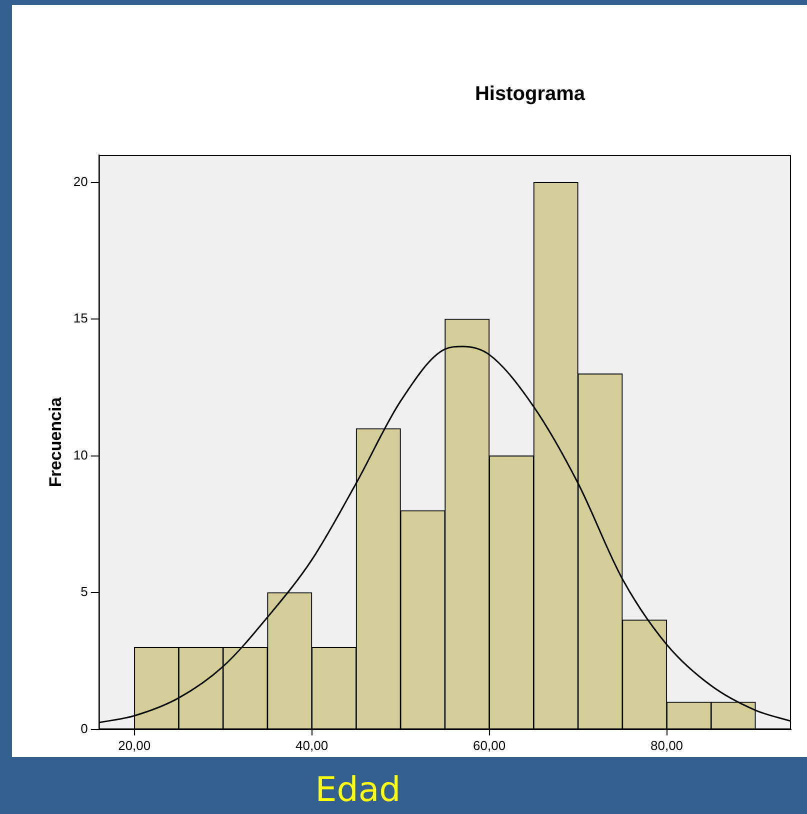  Describe the element at coordinates (667, 745) in the screenshot. I see `x-tick-label: 80,00` at that location.